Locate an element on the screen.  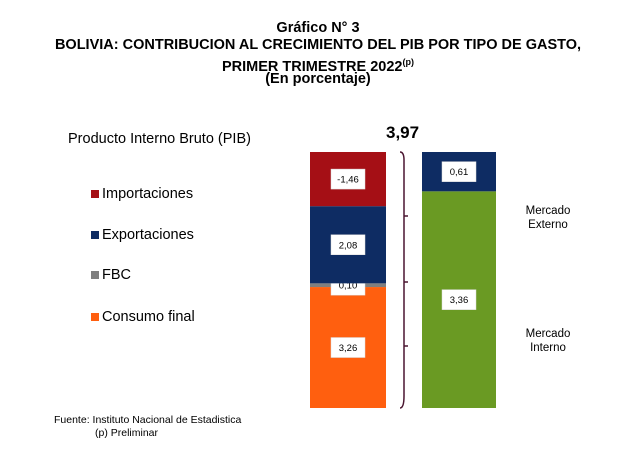
data-label-box-importaciones is located at coordinates (348, 179).